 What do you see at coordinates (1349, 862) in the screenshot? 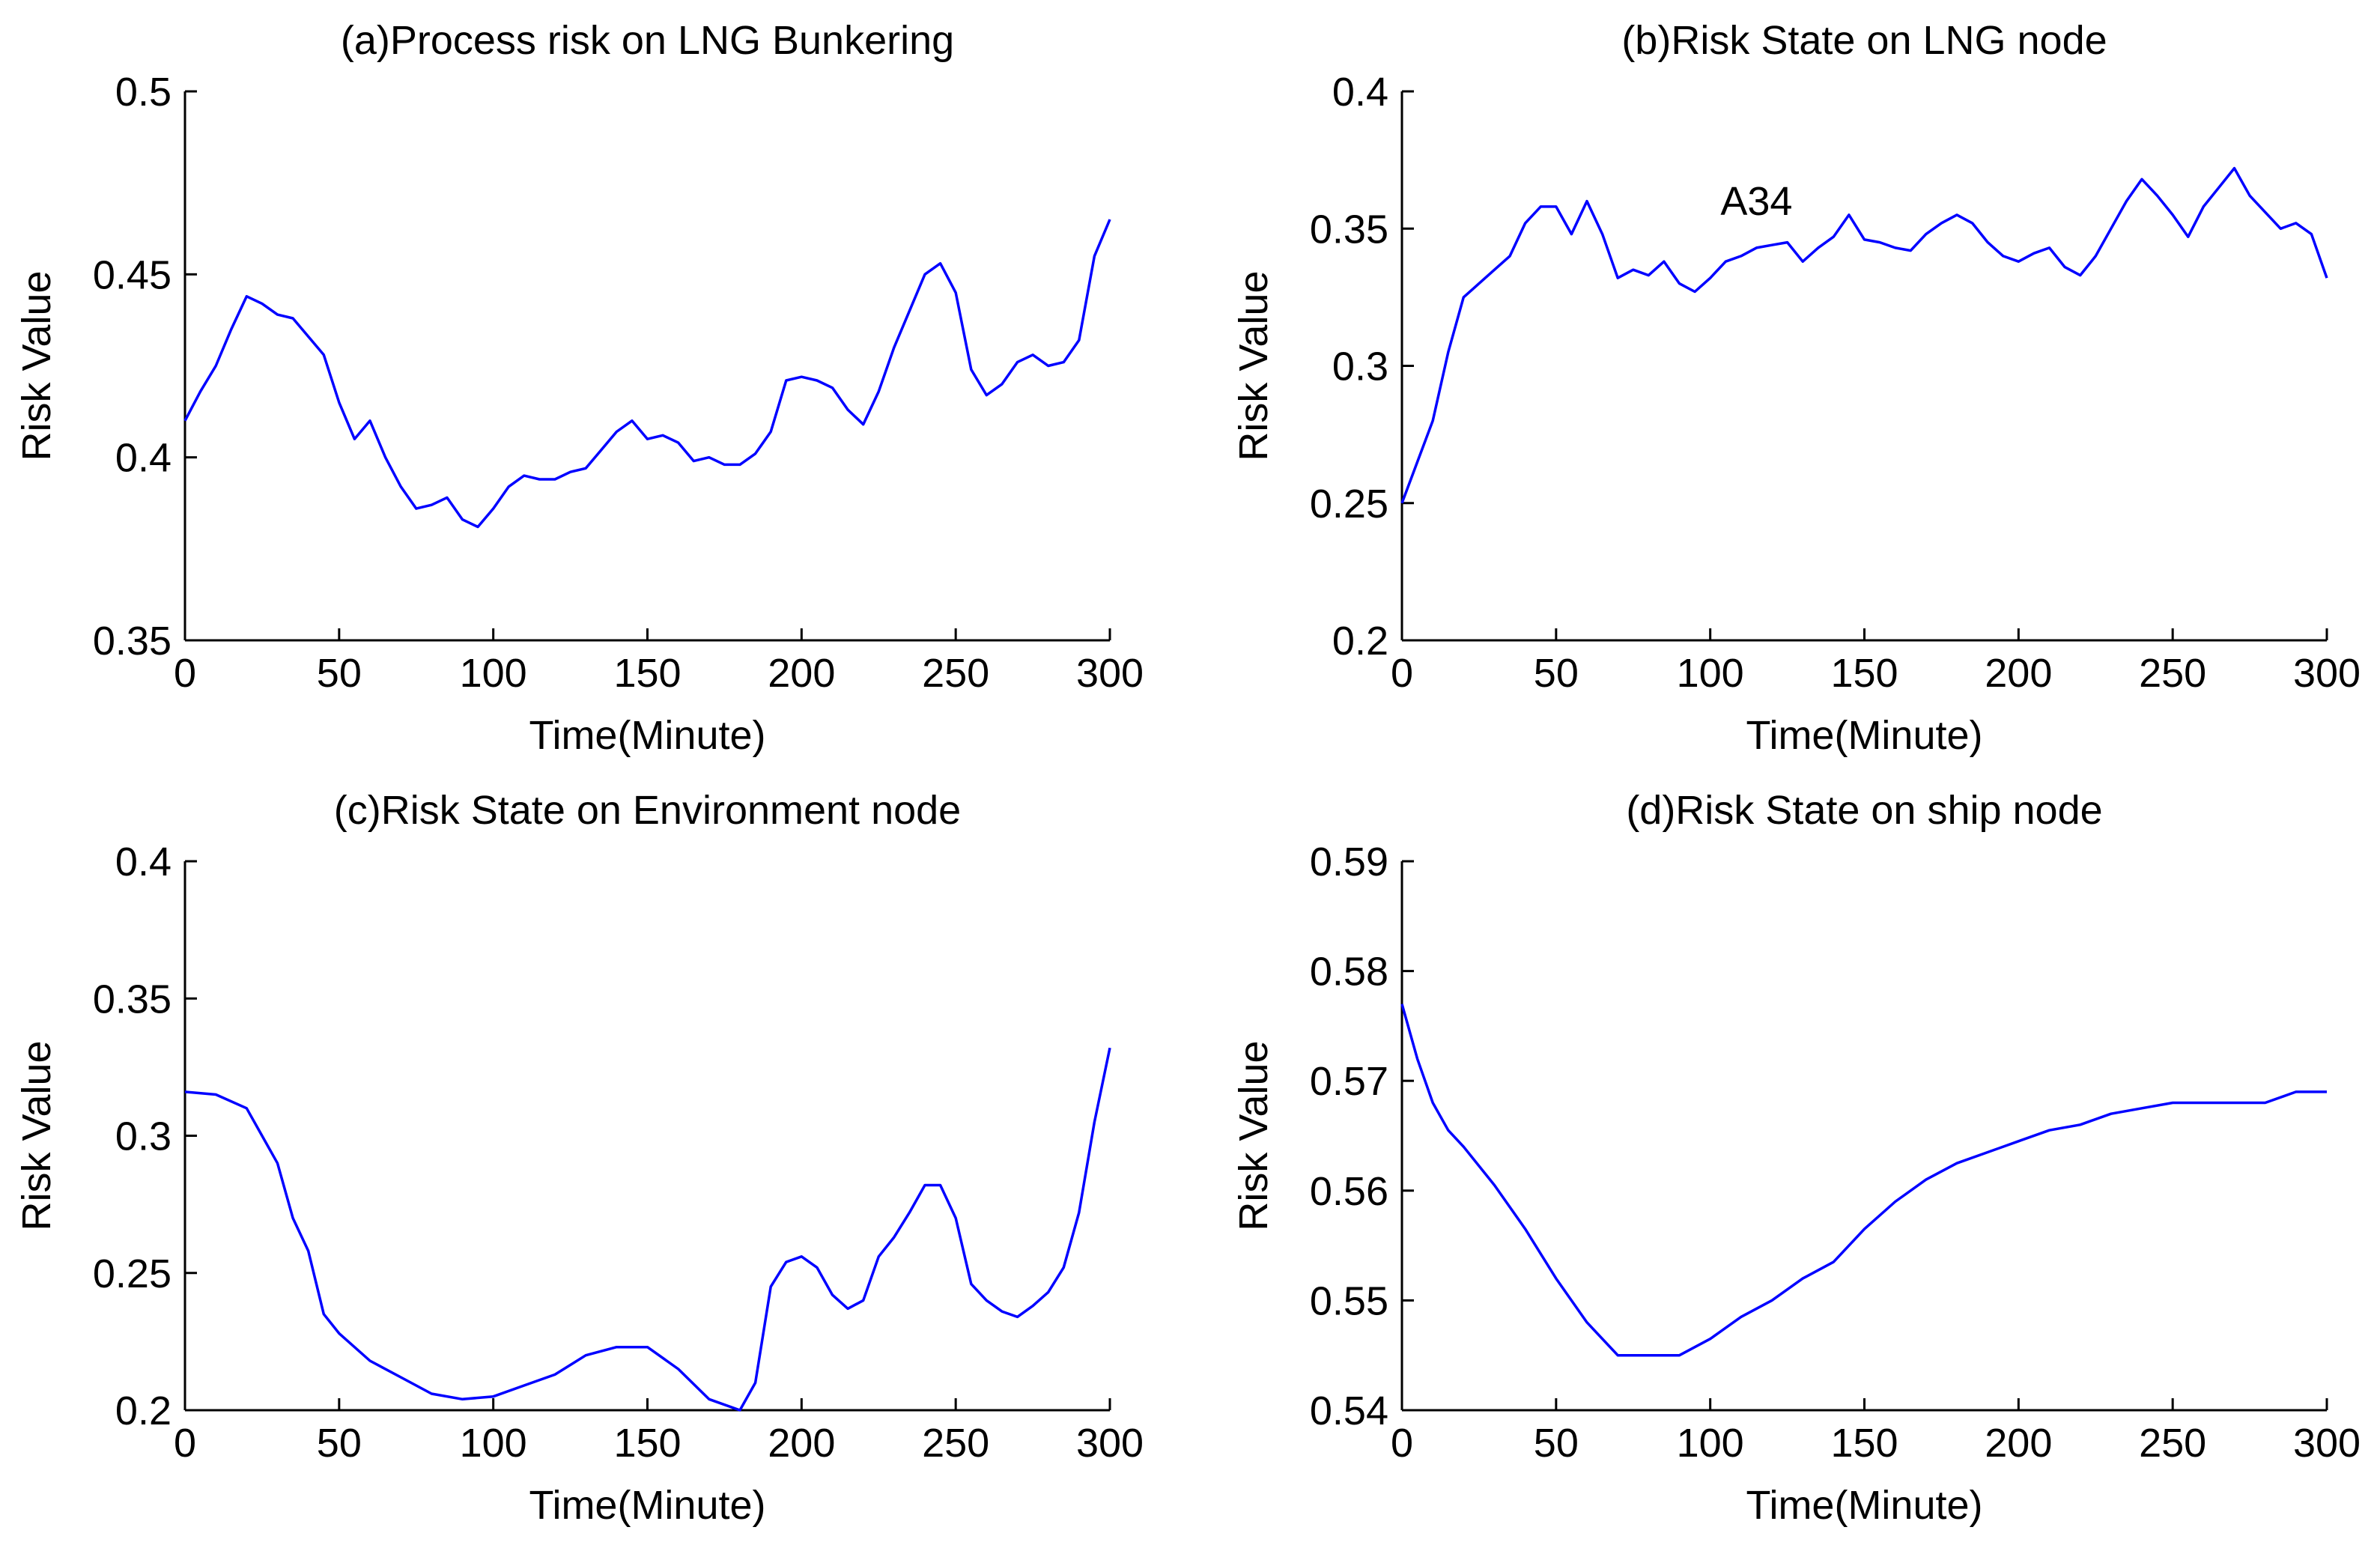
I see `y-tick-label: 0.59` at bounding box center [1349, 862].